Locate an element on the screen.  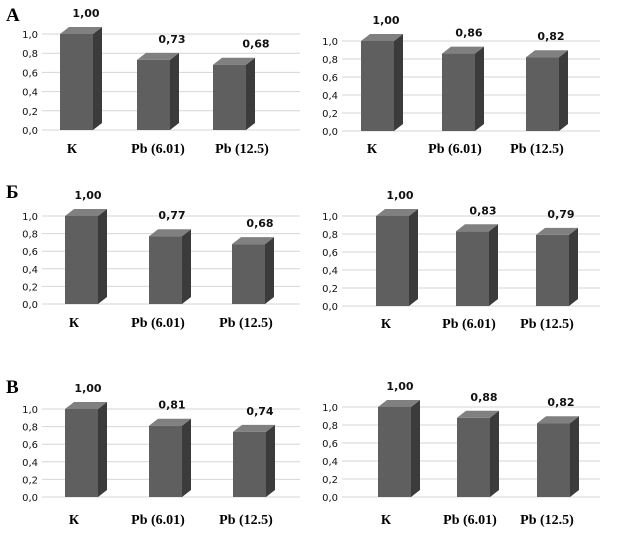
data-label: 0,74 is located at coordinates (259, 411).